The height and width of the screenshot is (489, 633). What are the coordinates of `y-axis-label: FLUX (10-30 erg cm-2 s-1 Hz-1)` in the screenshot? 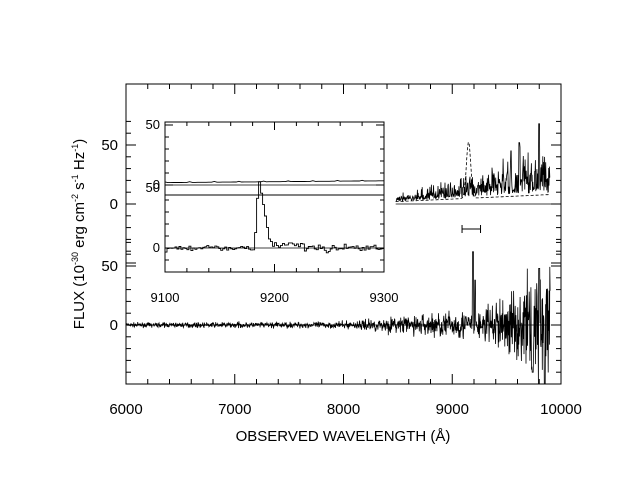 It's located at (79, 234).